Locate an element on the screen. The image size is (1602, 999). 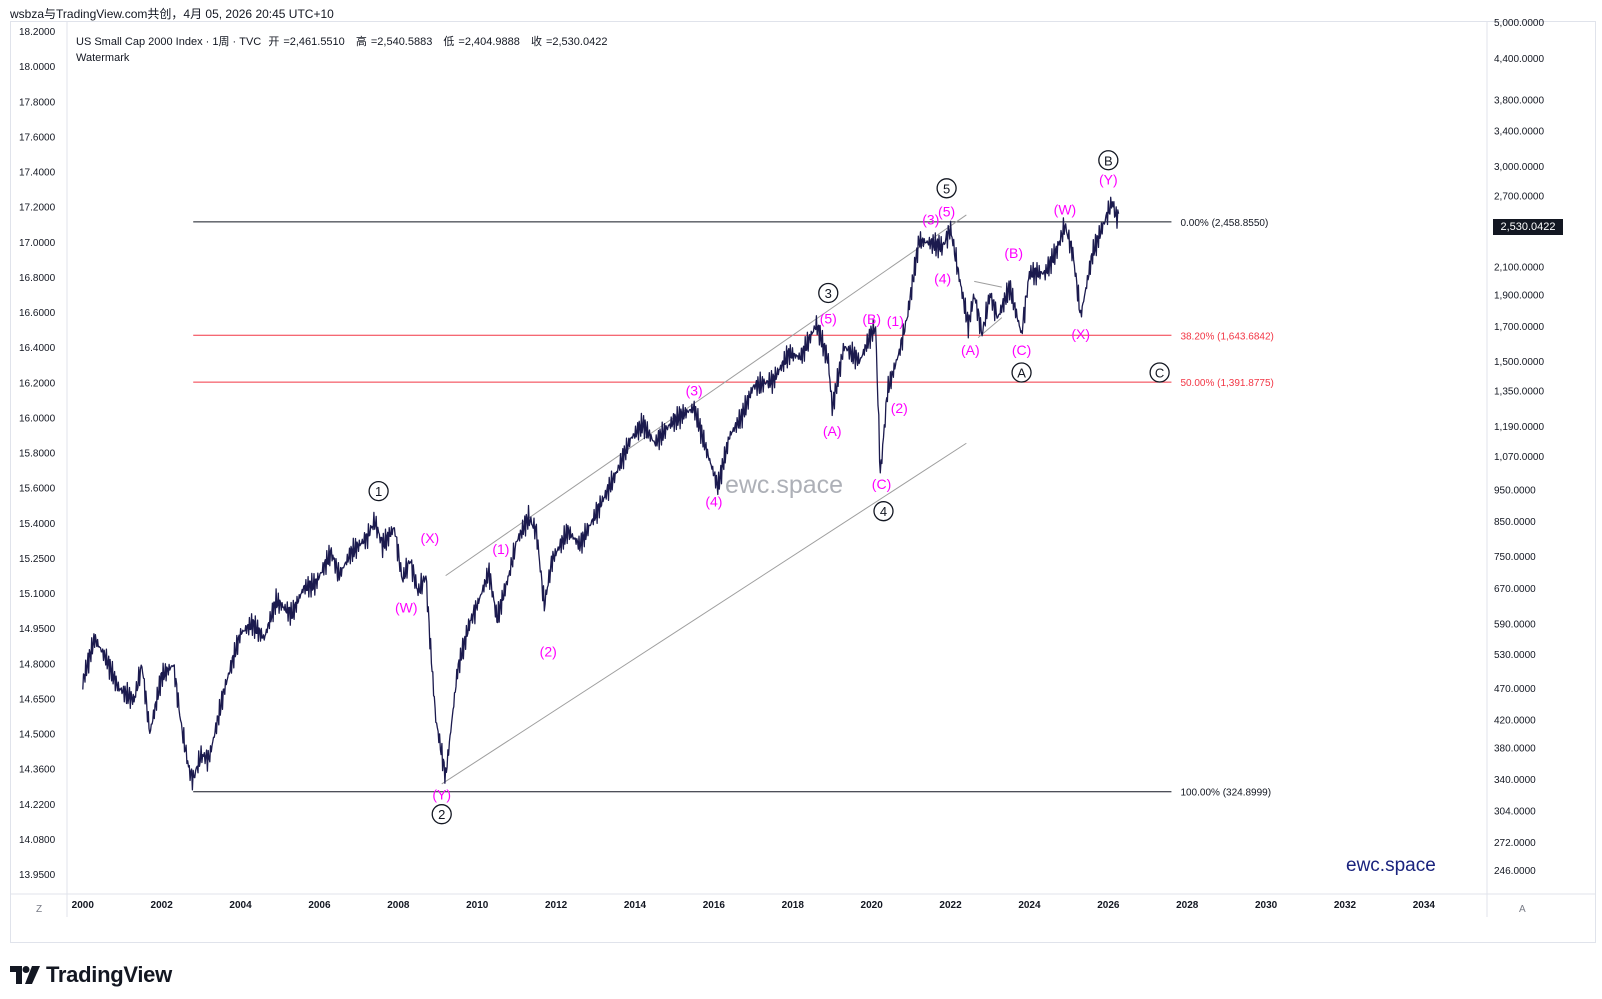
auto-scale-toggle: A is located at coordinates (1522, 909).